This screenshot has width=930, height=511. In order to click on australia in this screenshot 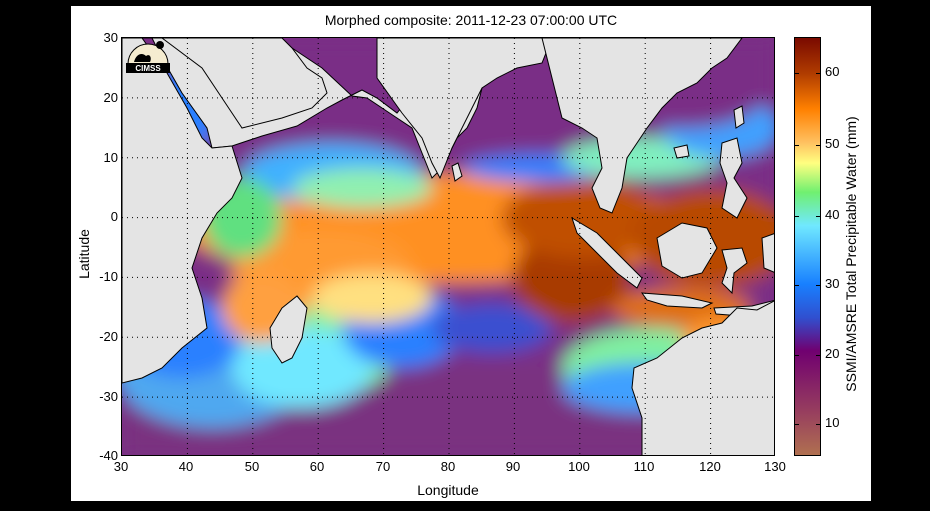, I will do `click(702, 377)`.